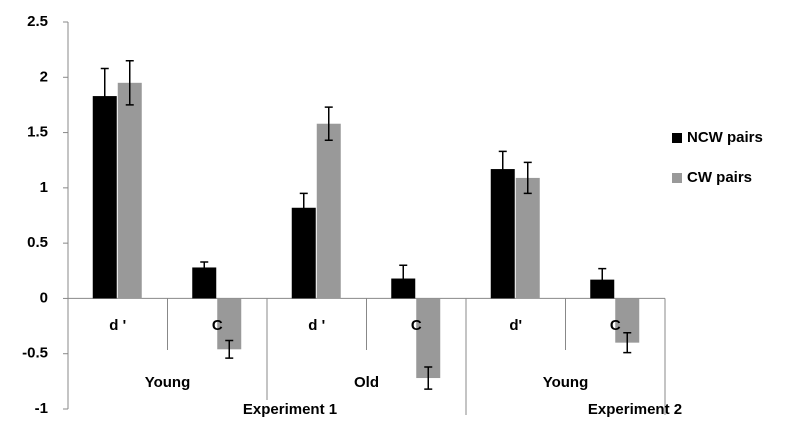 The height and width of the screenshot is (423, 810). What do you see at coordinates (37, 242) in the screenshot?
I see `y-tick-label: 0.5` at bounding box center [37, 242].